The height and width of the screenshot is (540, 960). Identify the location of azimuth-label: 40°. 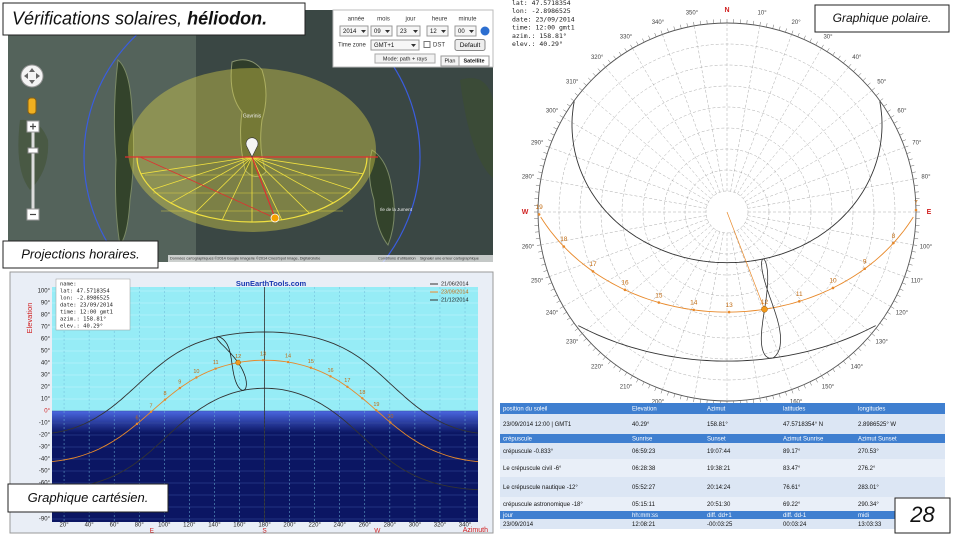
(857, 58).